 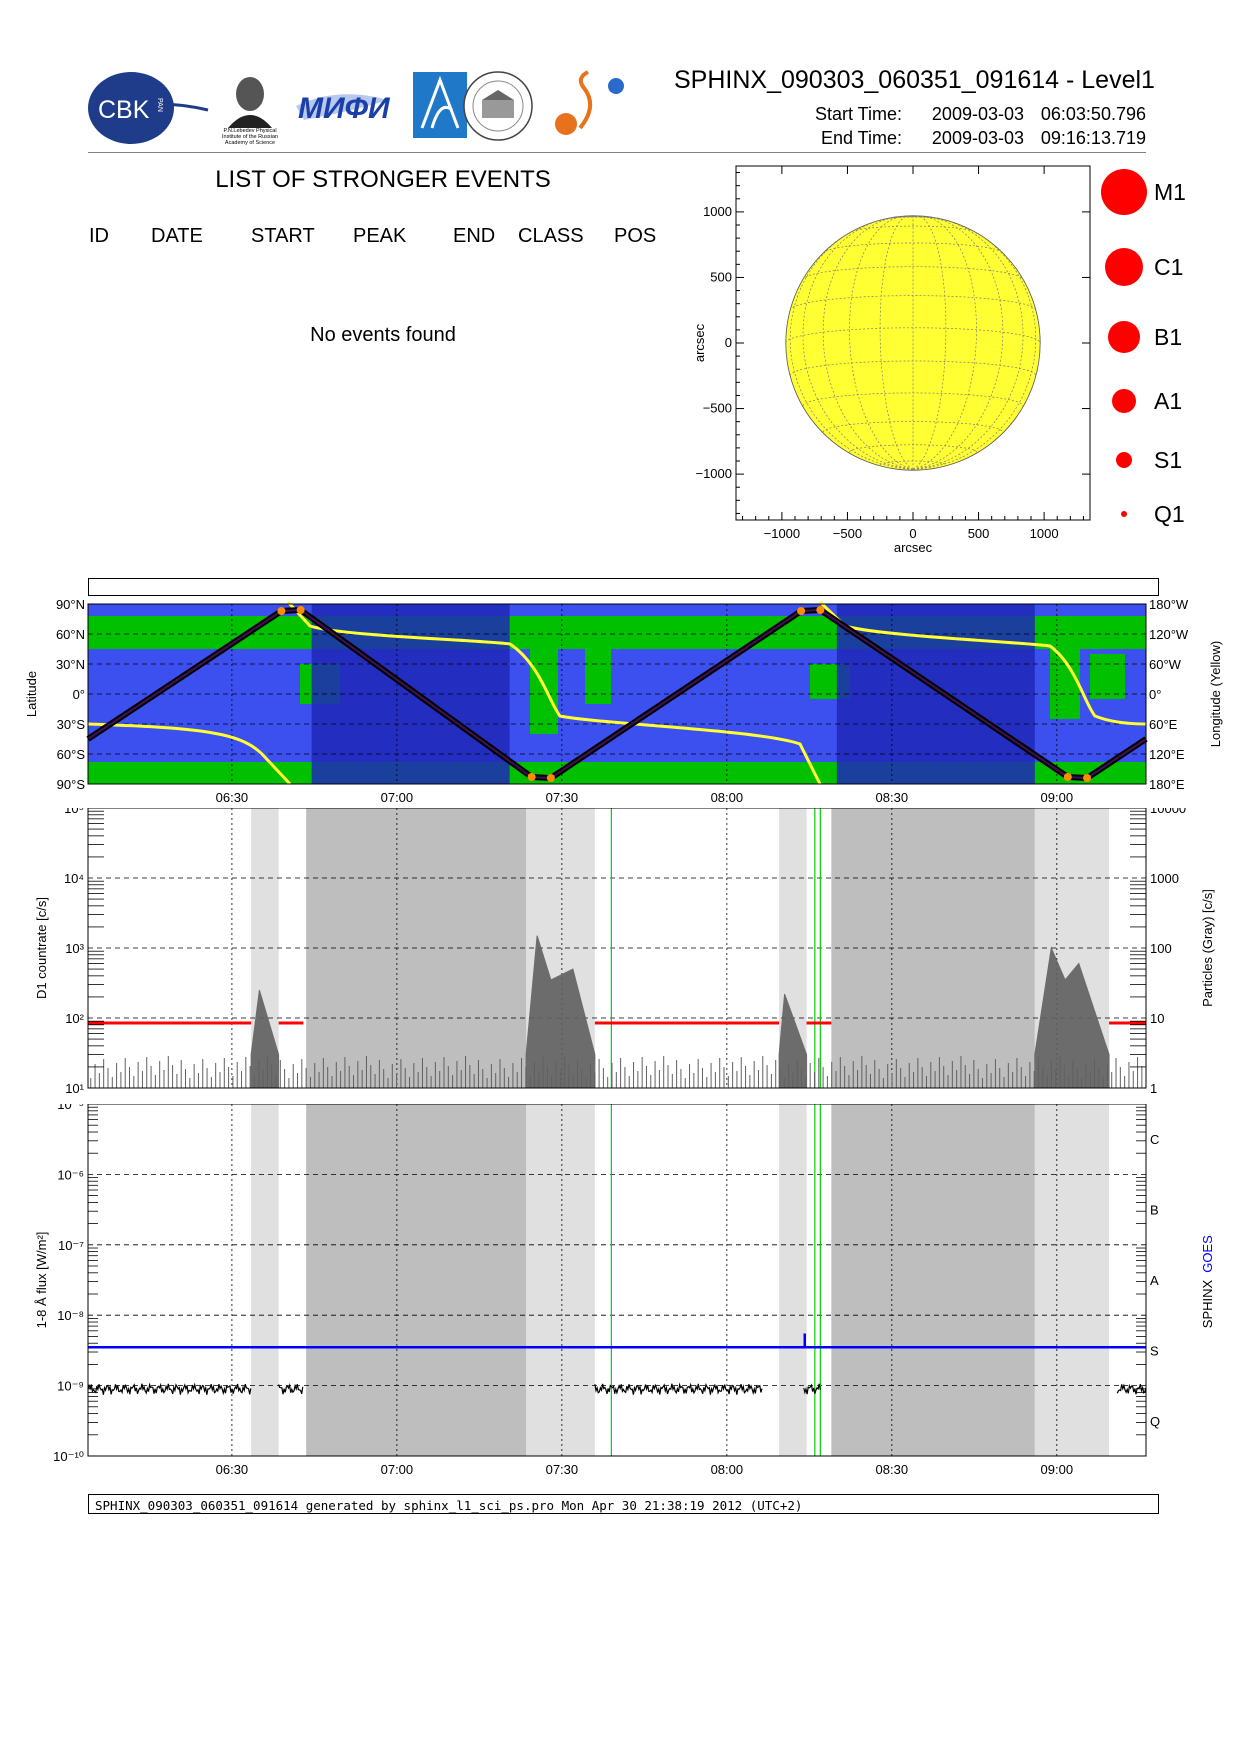 I want to click on y-tick-label-right: 100, so click(x=1161, y=948).